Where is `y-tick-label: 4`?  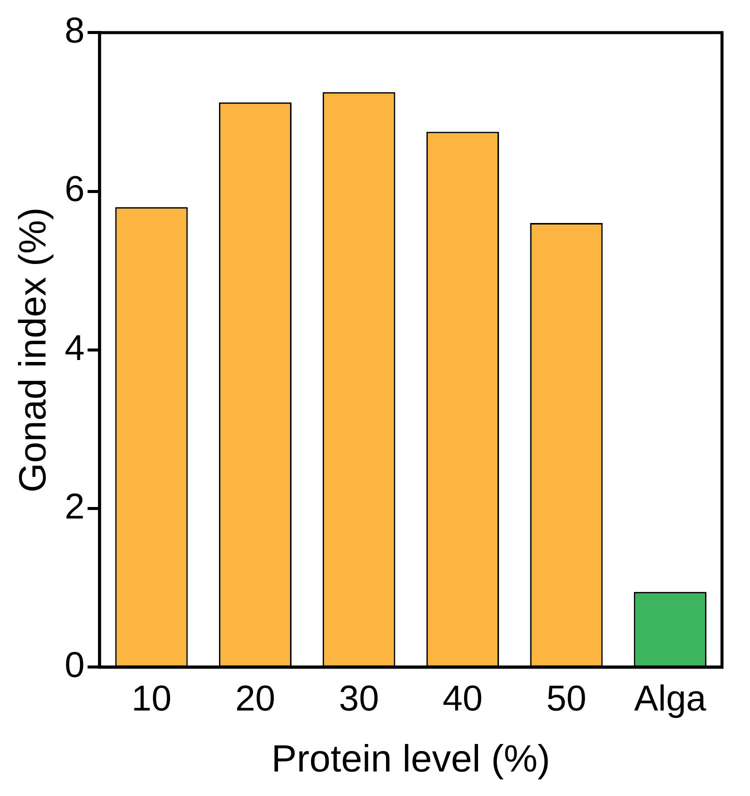 y-tick-label: 4 is located at coordinates (74, 347).